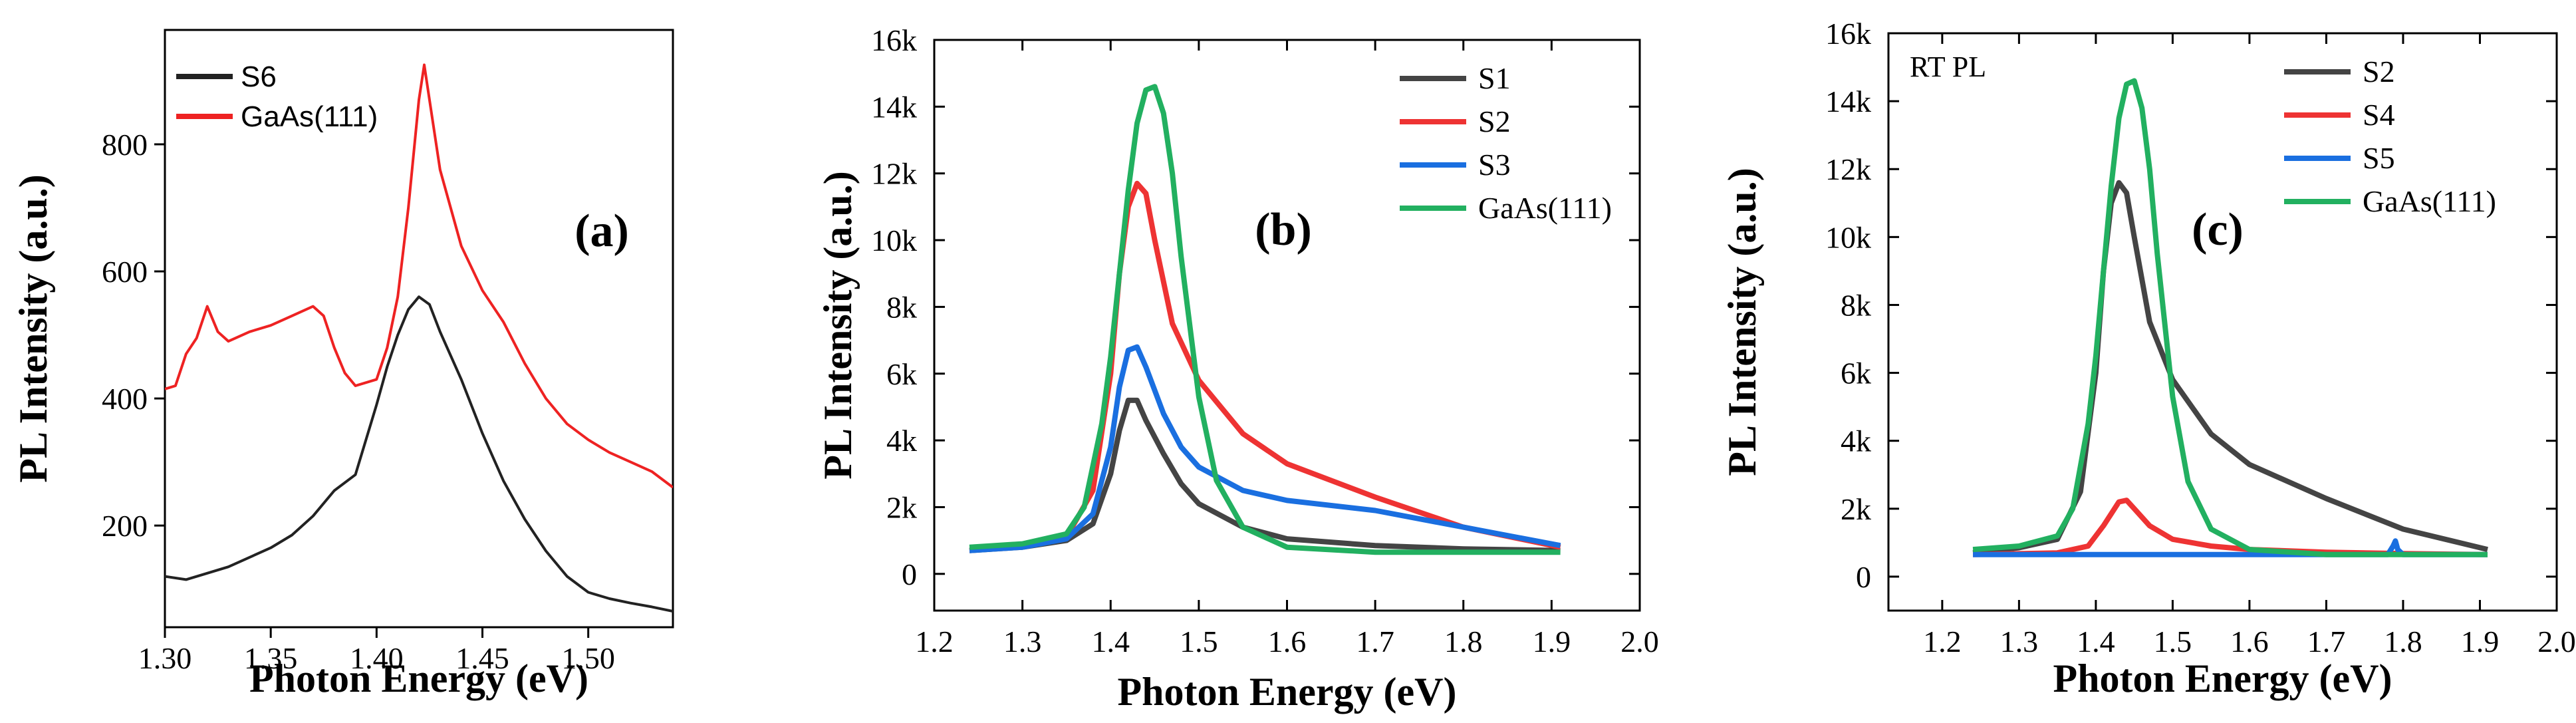 The height and width of the screenshot is (723, 2576). What do you see at coordinates (125, 526) in the screenshot?
I see `y-tick-label: 200` at bounding box center [125, 526].